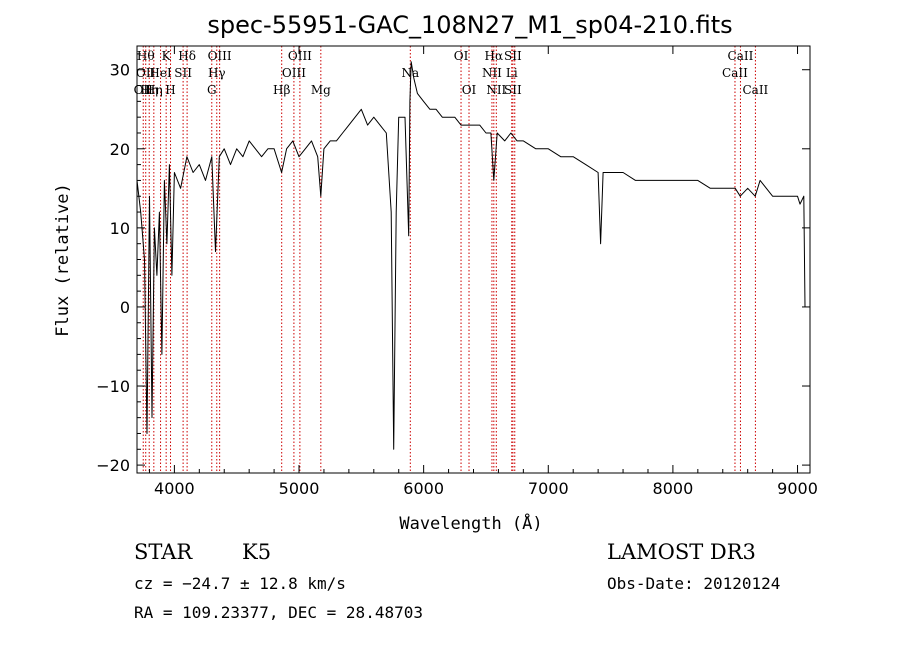 The width and height of the screenshot is (900, 649). I want to click on y-tick-label-0: −20, so click(113, 465).